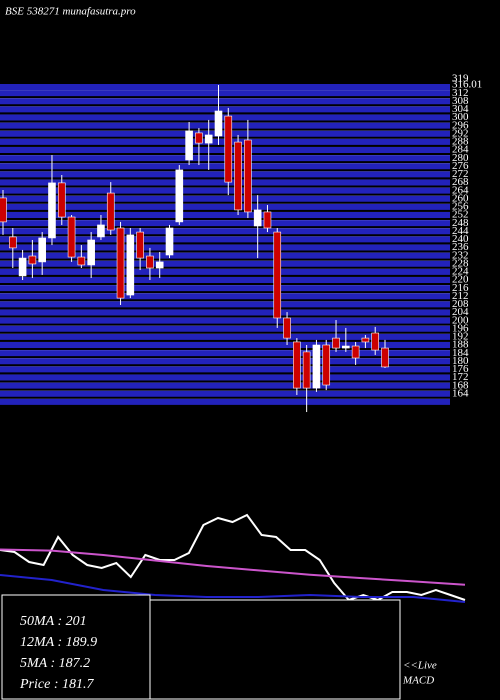 The width and height of the screenshot is (500, 700). What do you see at coordinates (70, 12) in the screenshot?
I see `chart-title: BSE 538271 munafasutra.pro` at bounding box center [70, 12].